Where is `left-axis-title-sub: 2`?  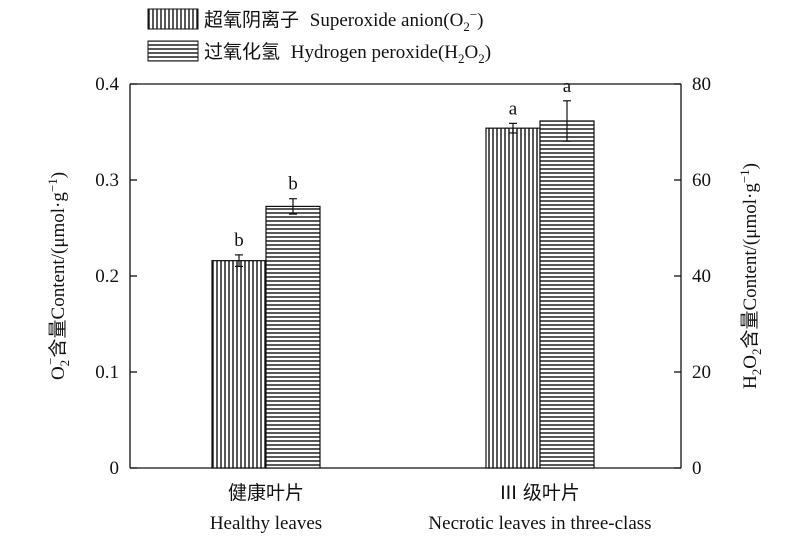 left-axis-title-sub: 2 is located at coordinates (64, 363).